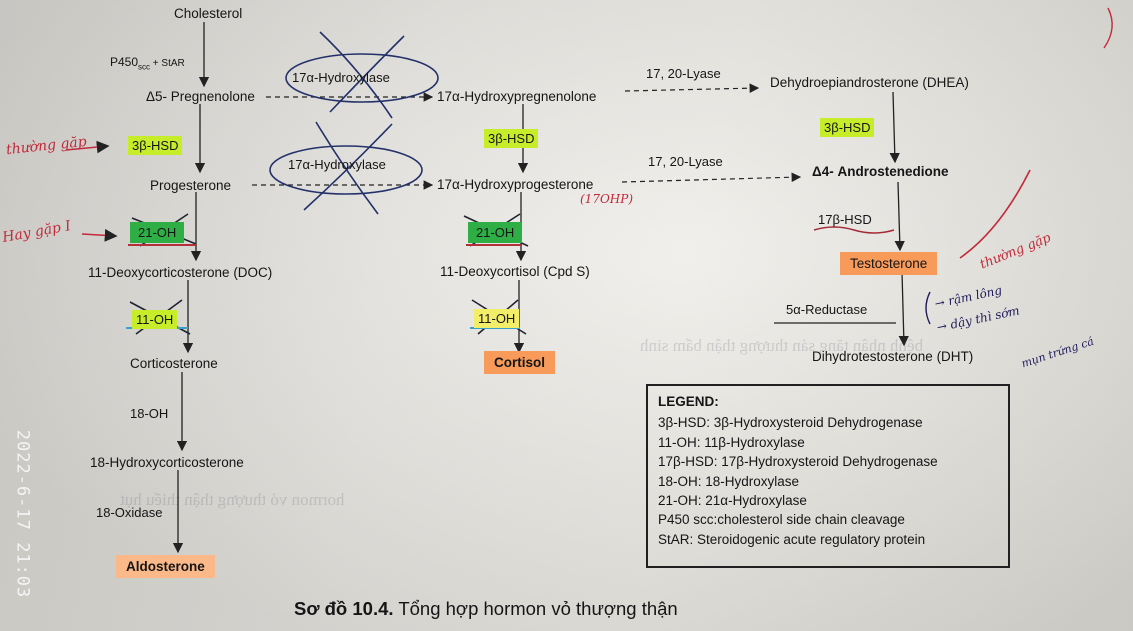 This screenshot has width=1133, height=631. Describe the element at coordinates (157, 232) in the screenshot. I see `enzyme-21-oh-left: 21-OH` at that location.